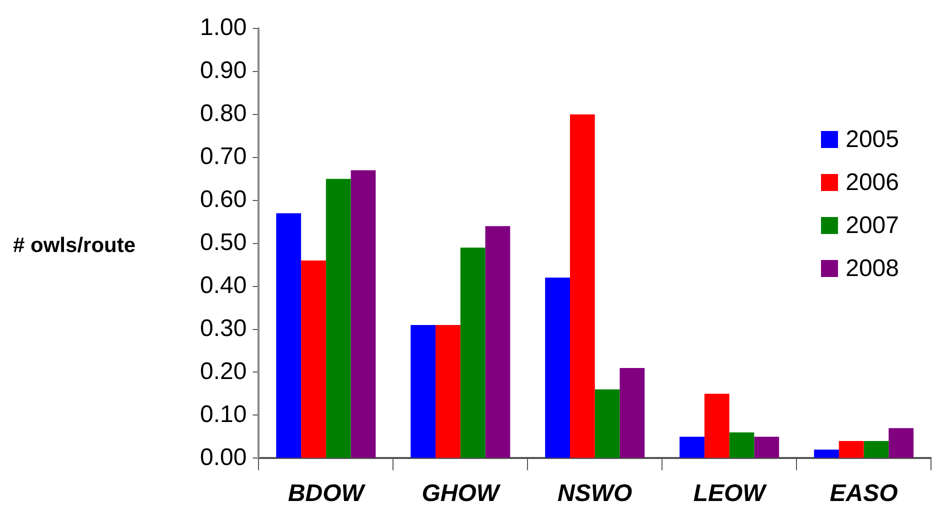 The image size is (947, 527). I want to click on x-tick-label: BDOW, so click(327, 494).